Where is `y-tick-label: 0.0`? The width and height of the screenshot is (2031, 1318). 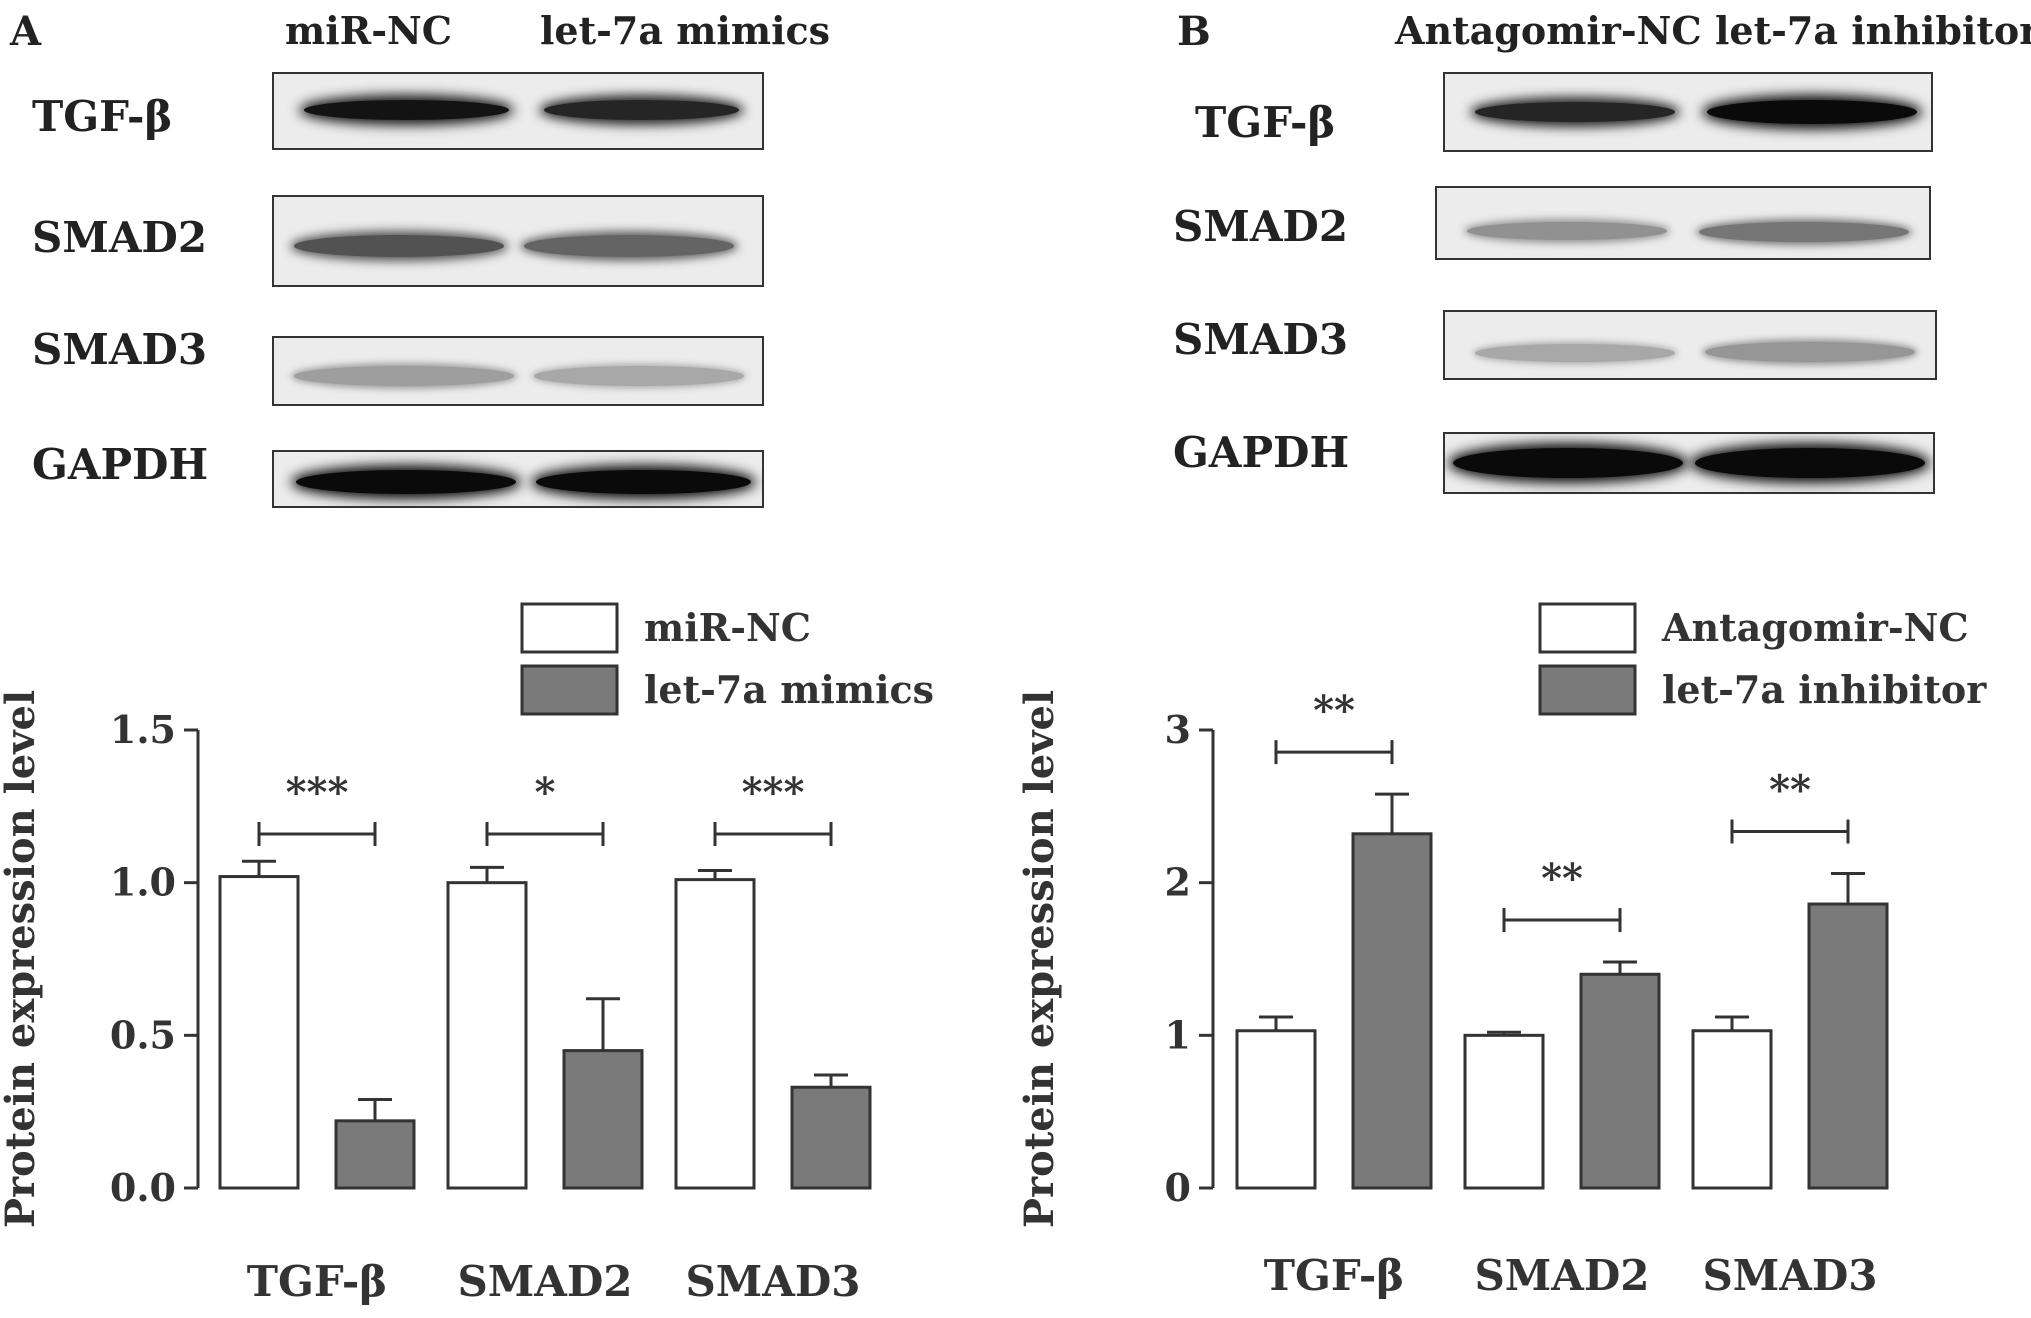
y-tick-label: 0.0 is located at coordinates (143, 1187).